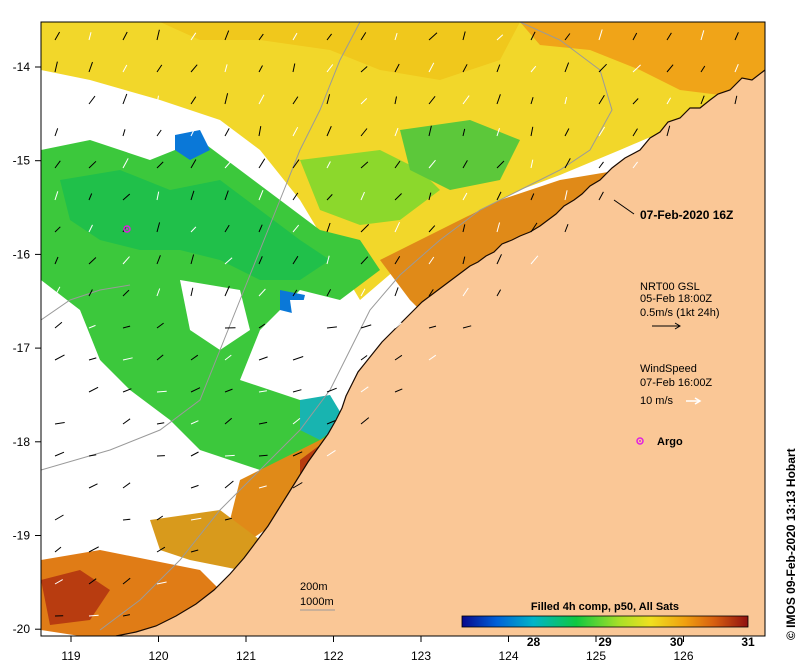  Describe the element at coordinates (608, 625) in the screenshot. I see `colorbar: Filled 4h comp, p50, All Sats 28 29 30 31` at that location.